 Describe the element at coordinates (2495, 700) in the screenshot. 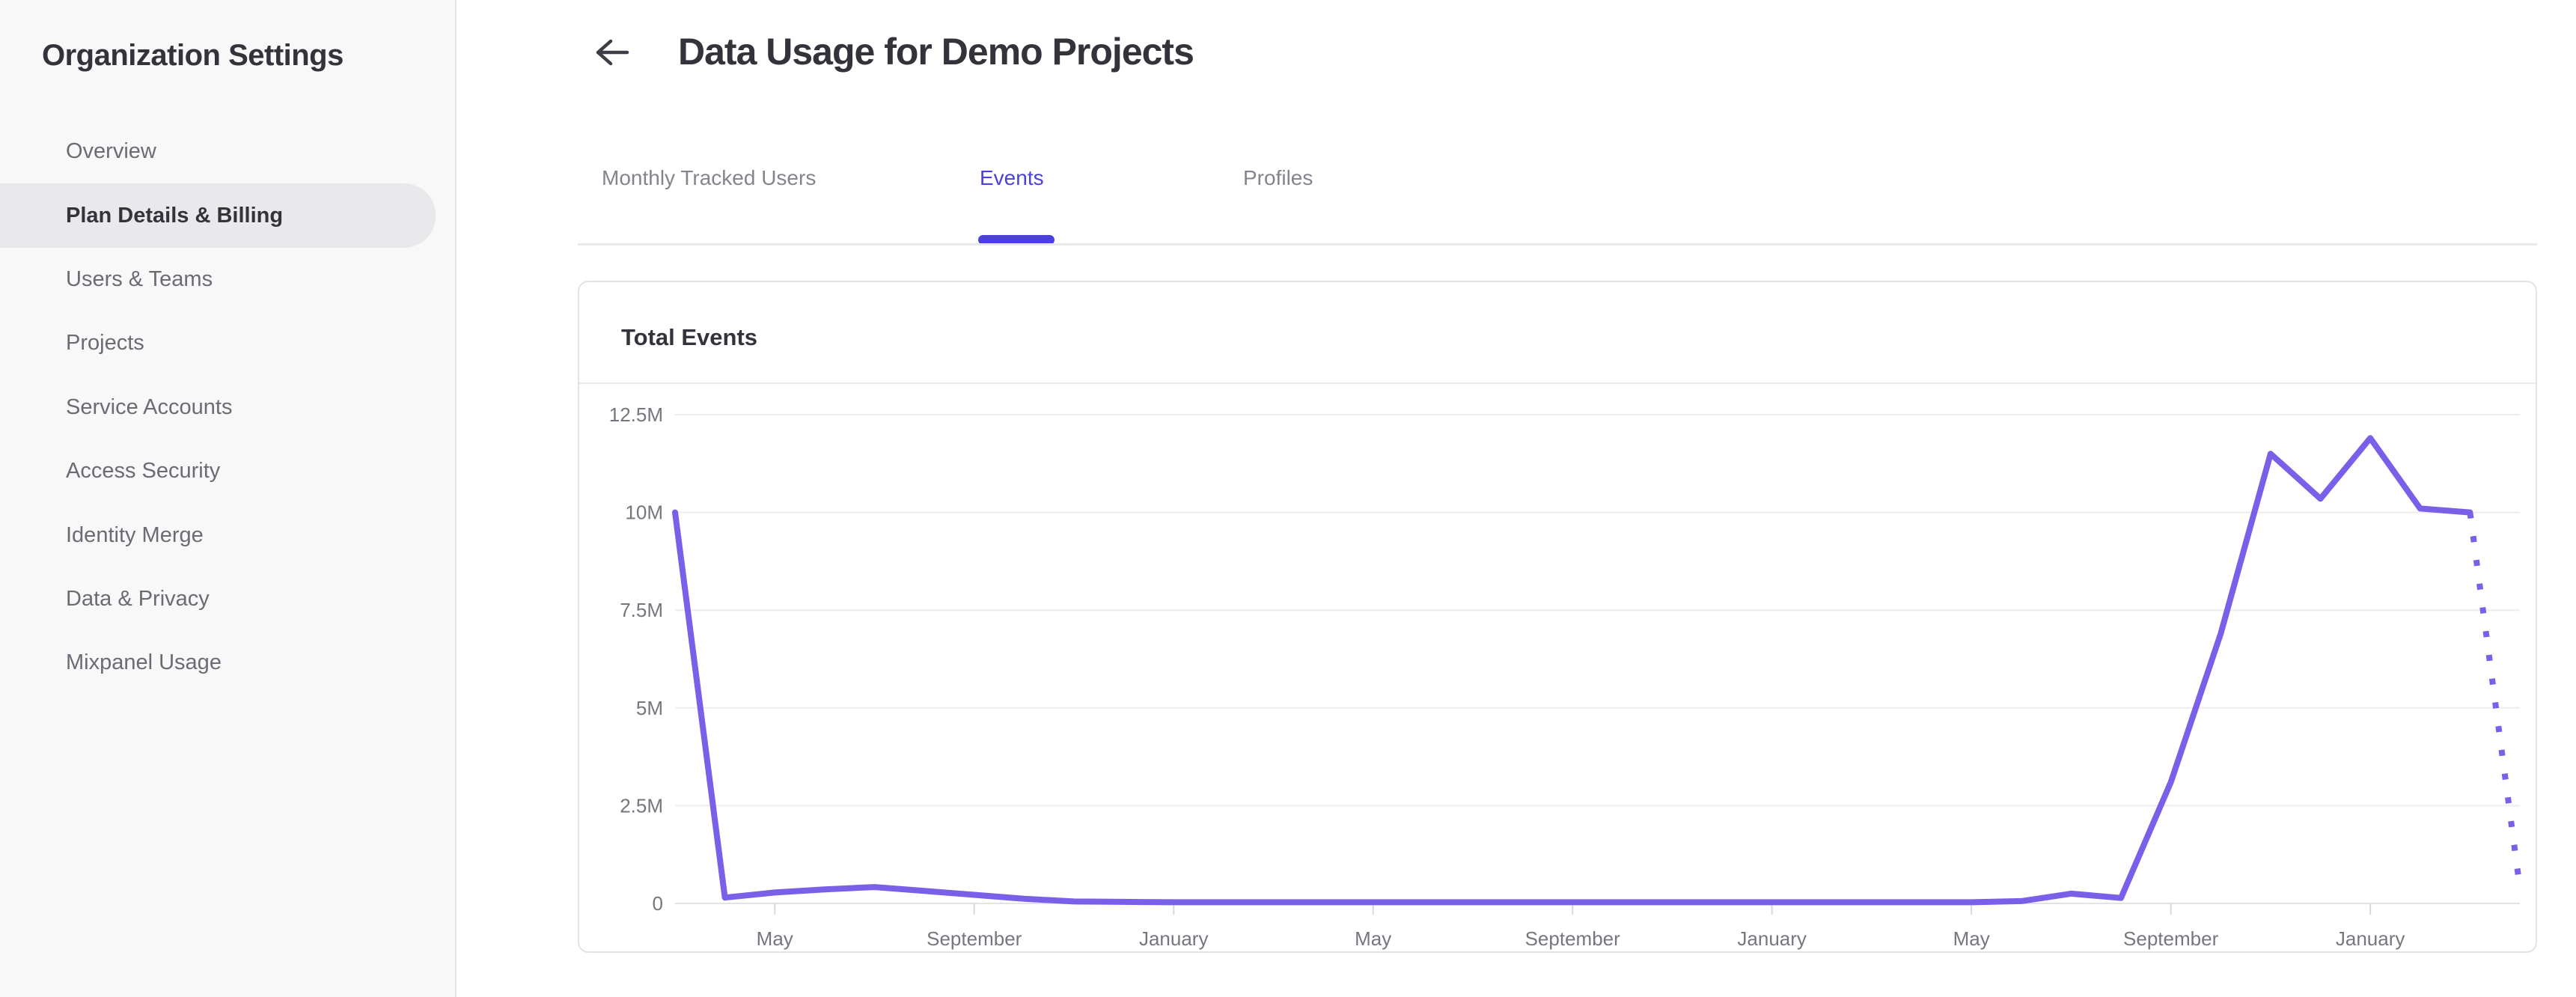

I see `total-events-projection-dotted-line` at that location.